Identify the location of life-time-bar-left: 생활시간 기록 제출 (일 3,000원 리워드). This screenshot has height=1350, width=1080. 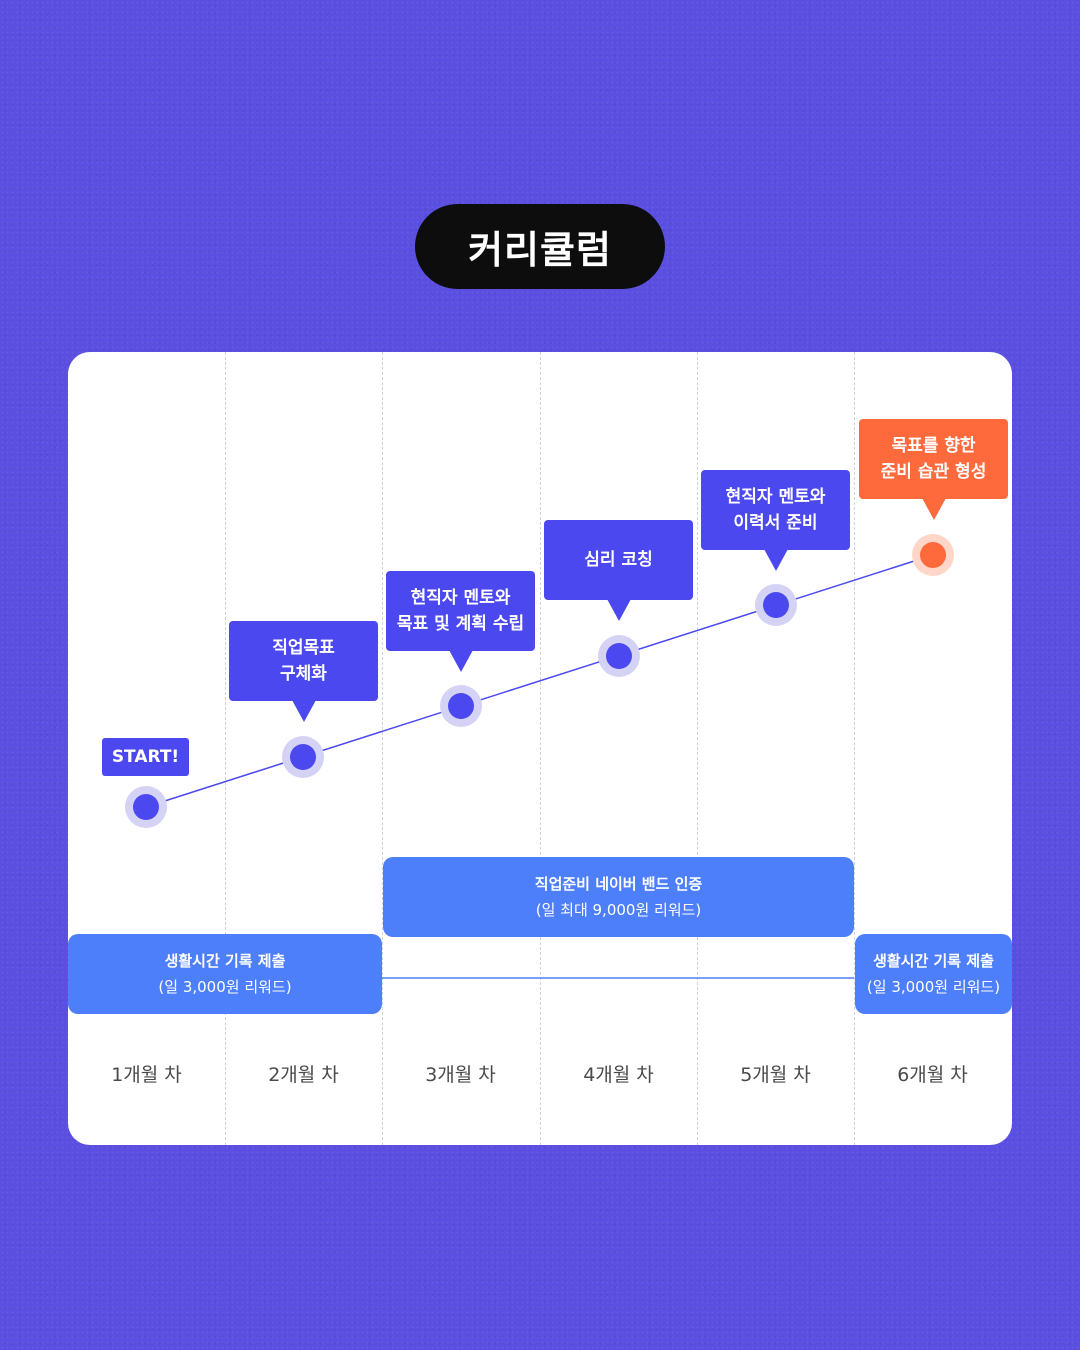
(225, 974).